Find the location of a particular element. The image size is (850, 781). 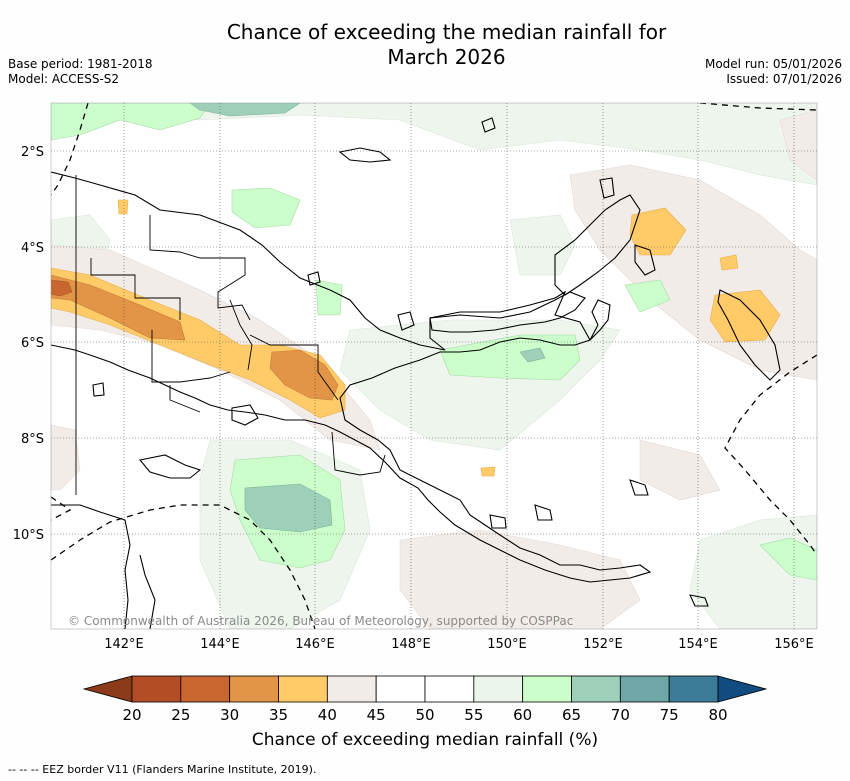

colorbar-tick-label: 80 is located at coordinates (717, 715).